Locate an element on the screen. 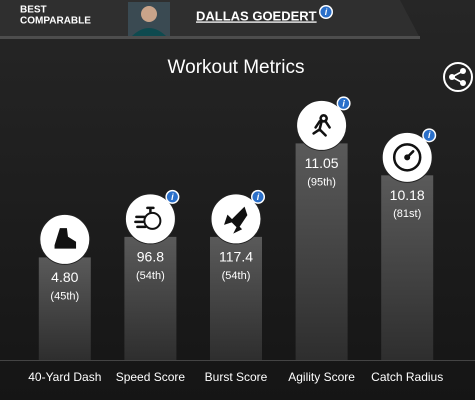 This screenshot has width=475, height=400. x-tick-label: 40-Yard Dash is located at coordinates (64, 377).